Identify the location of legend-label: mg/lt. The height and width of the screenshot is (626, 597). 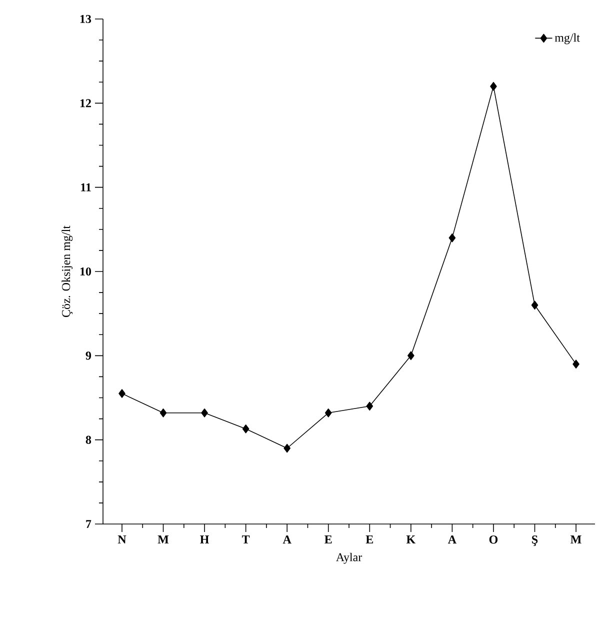
(567, 38).